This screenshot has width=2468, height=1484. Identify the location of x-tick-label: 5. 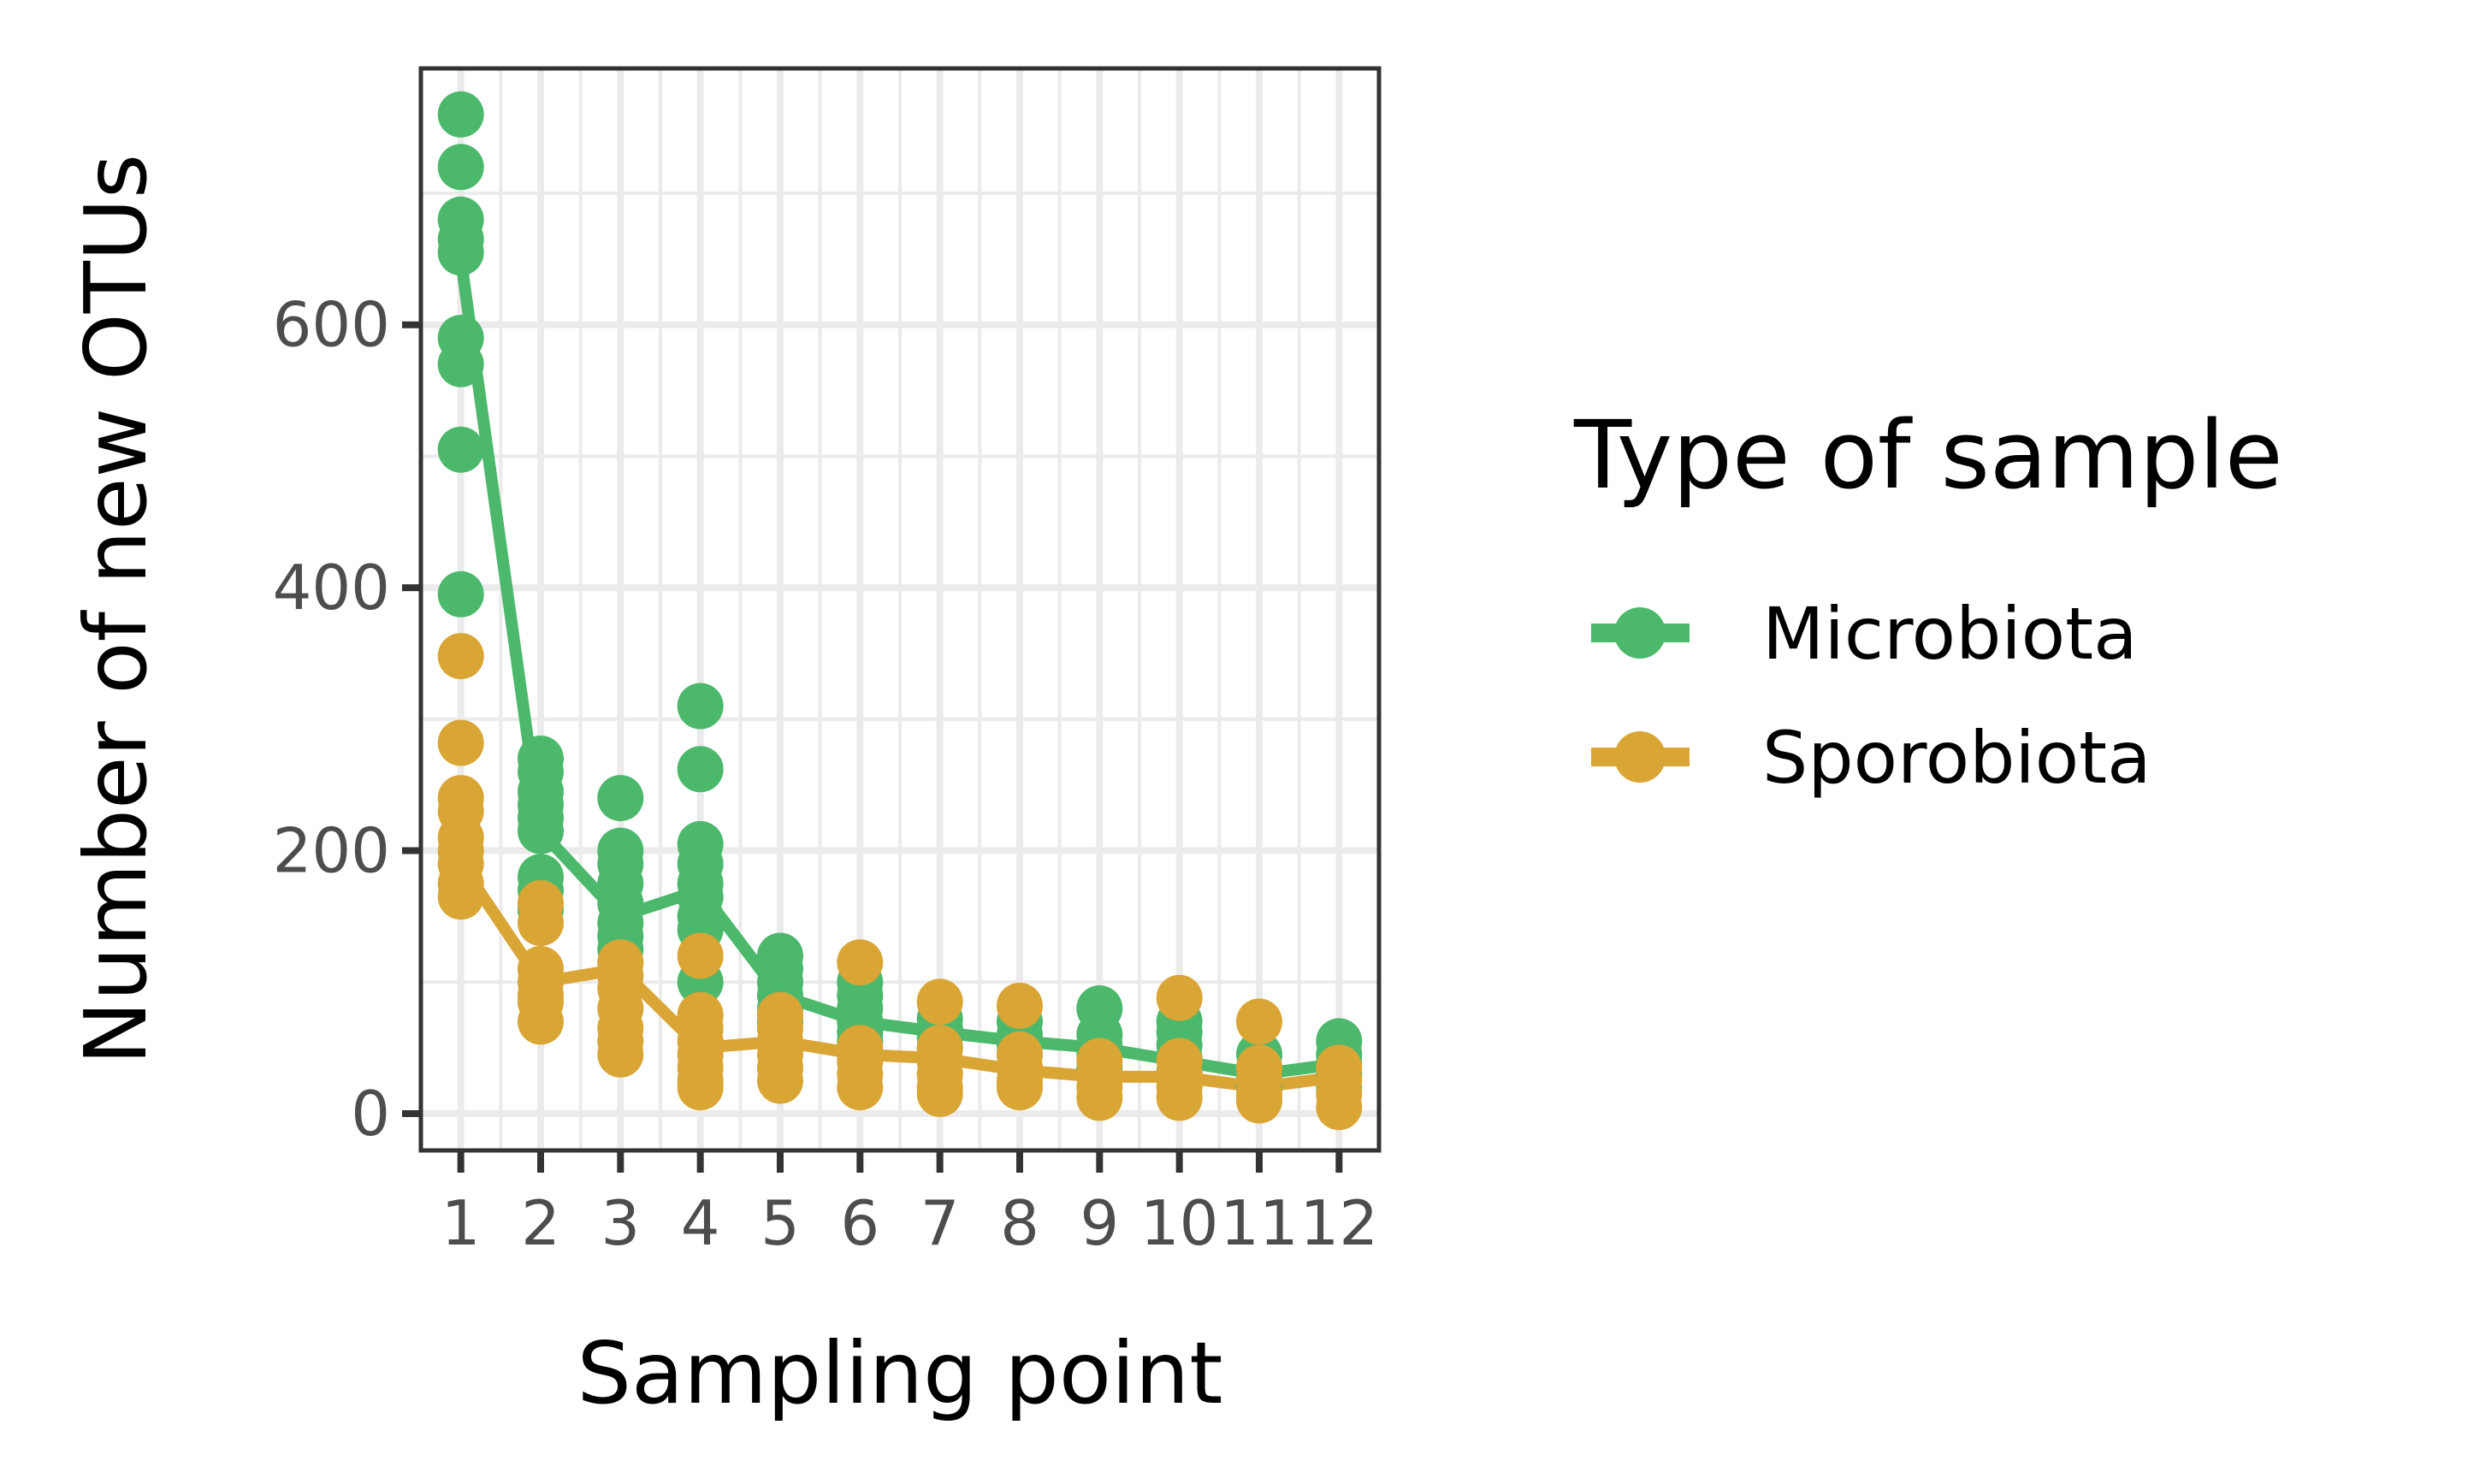
(780, 1223).